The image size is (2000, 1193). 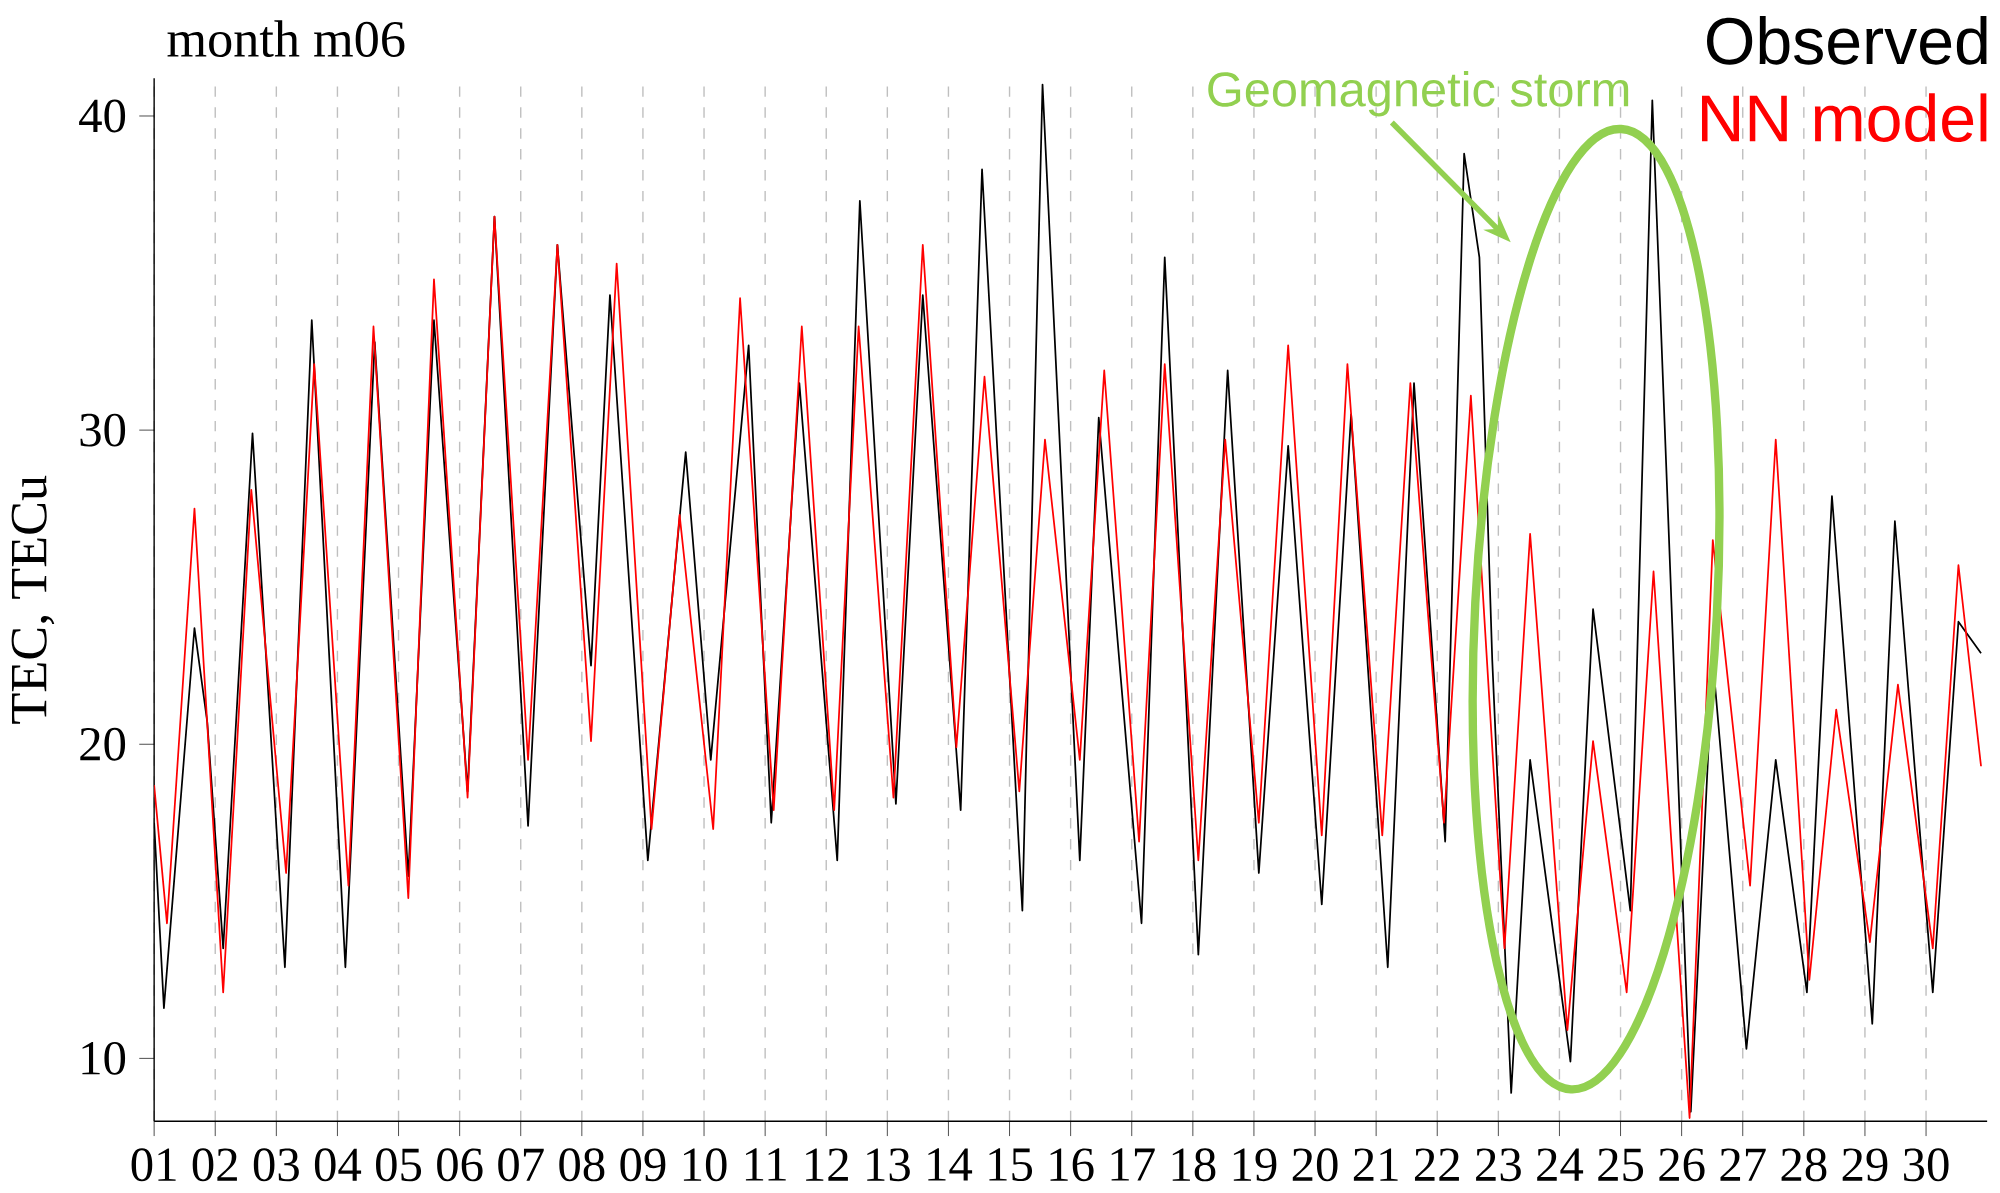 I want to click on x-tick-label: 28, so click(x=1804, y=1165).